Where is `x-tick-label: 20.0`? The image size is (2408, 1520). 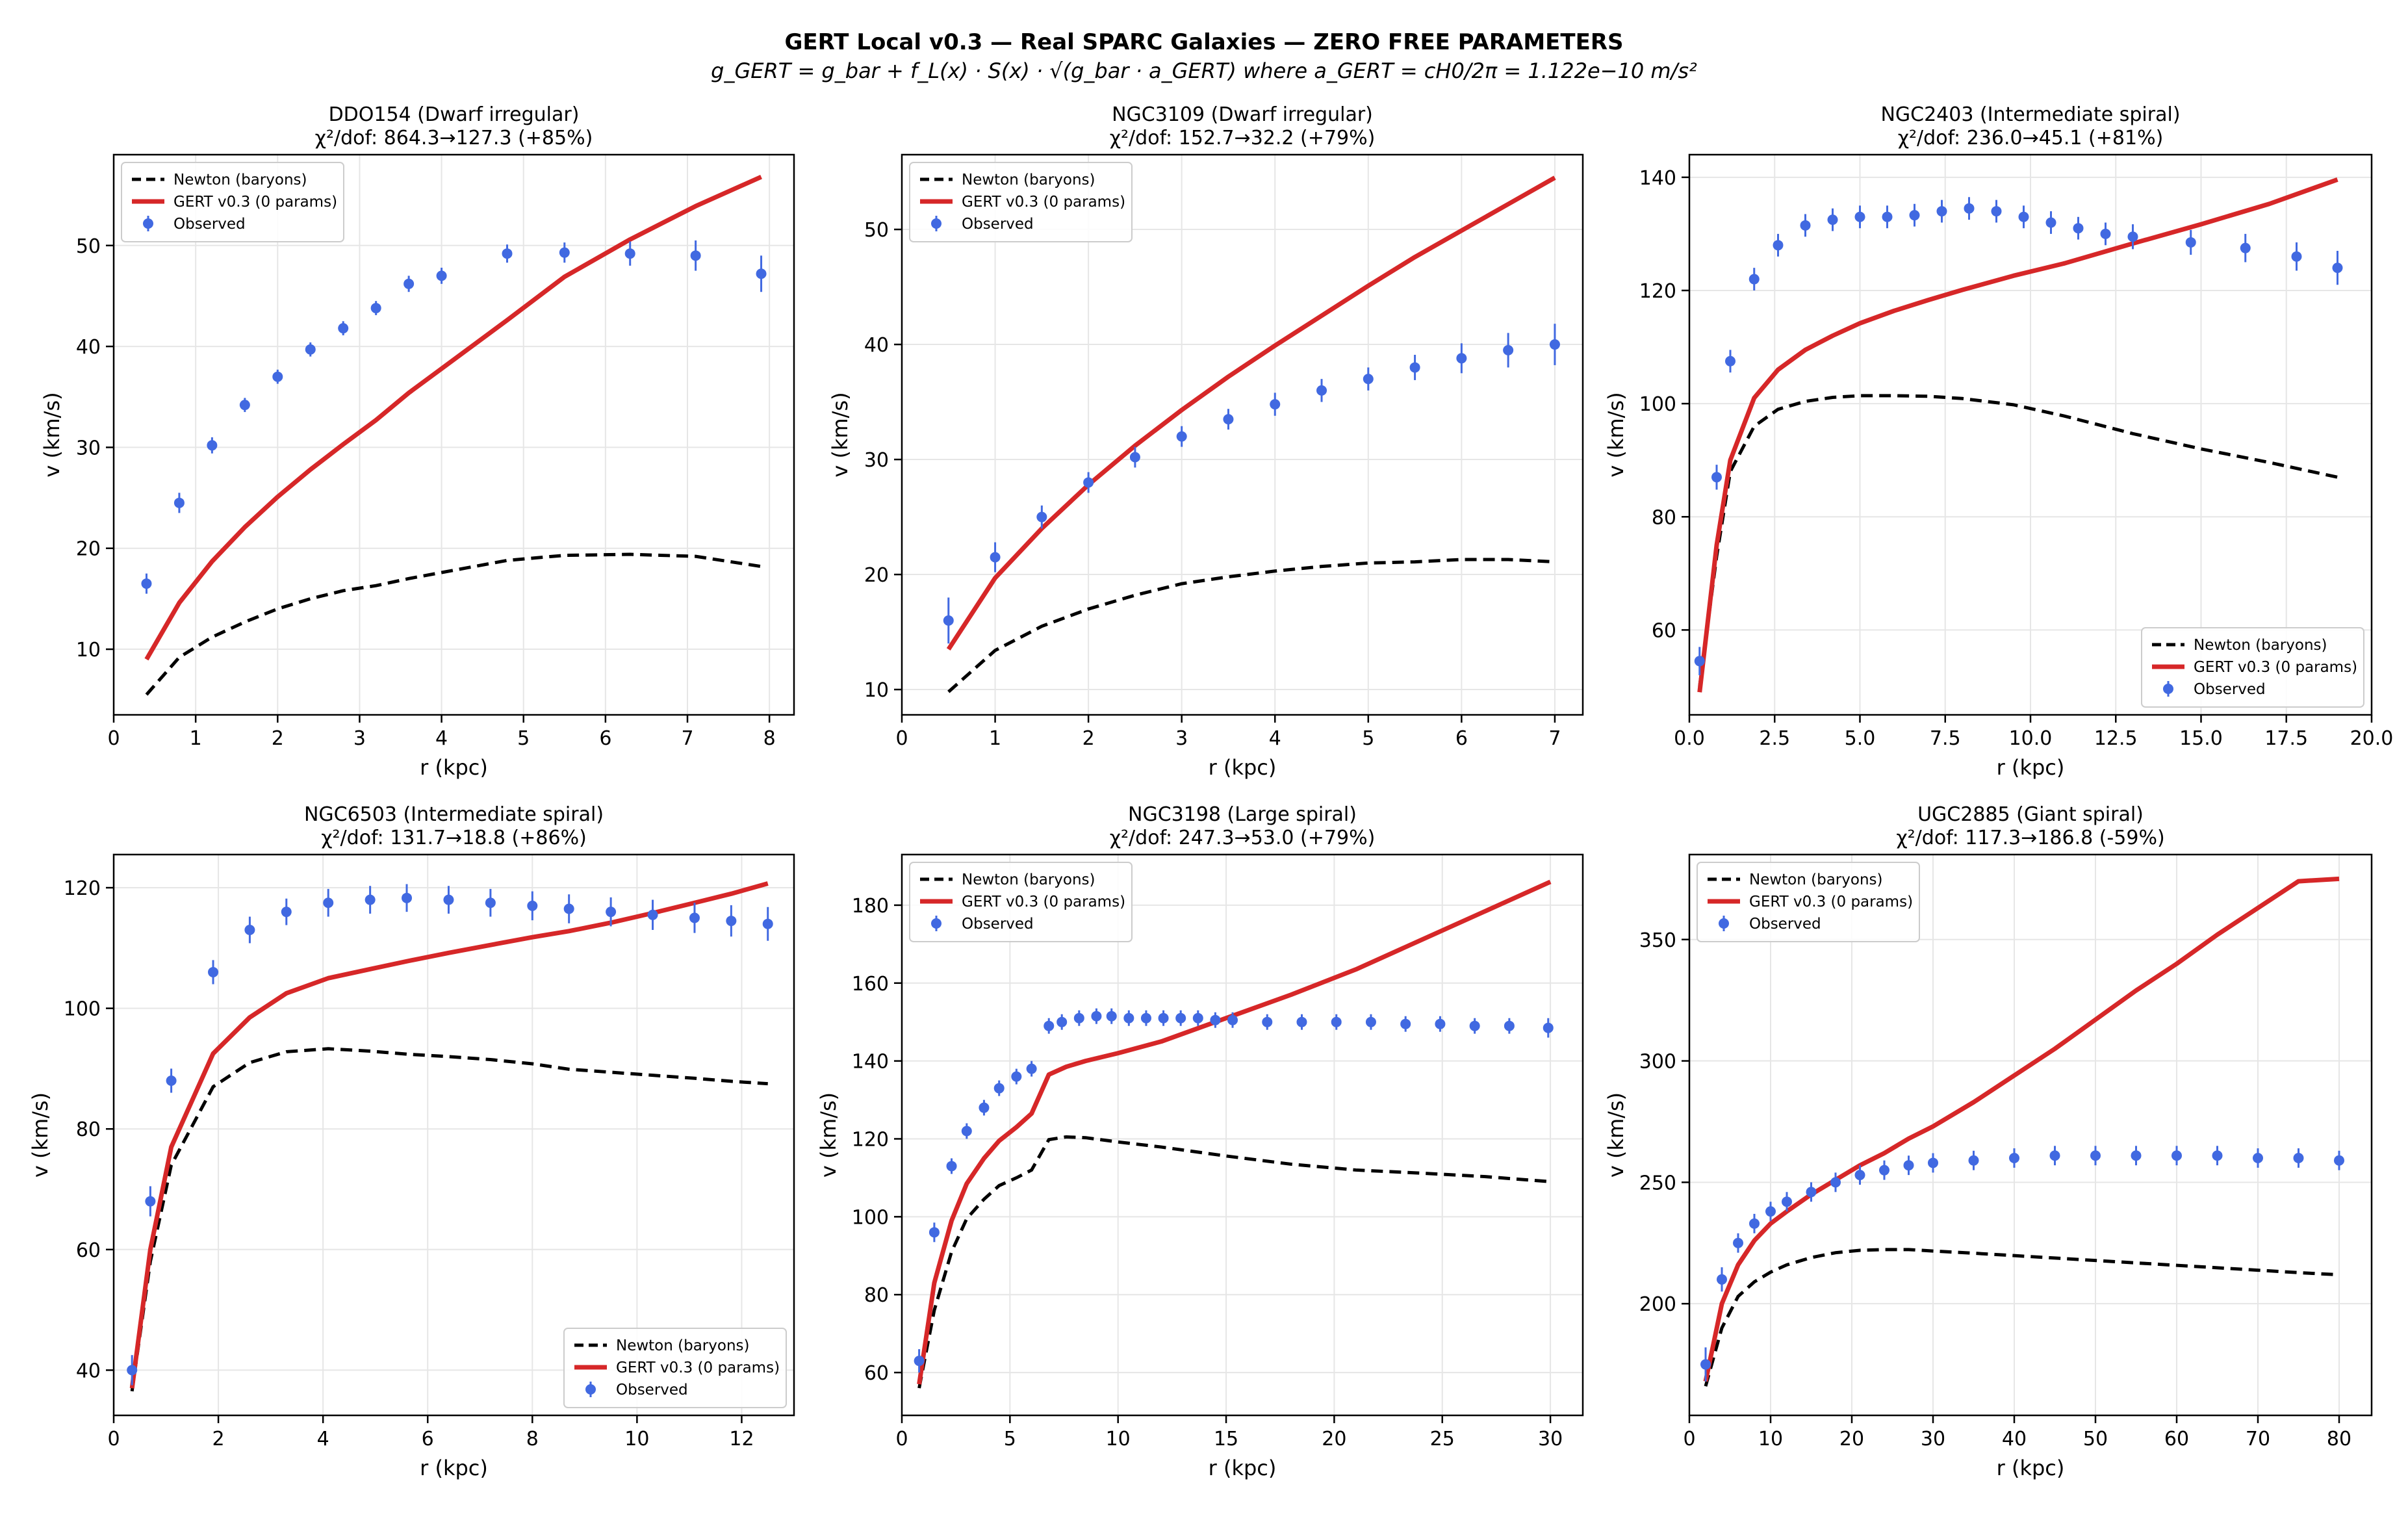 x-tick-label: 20.0 is located at coordinates (2372, 738).